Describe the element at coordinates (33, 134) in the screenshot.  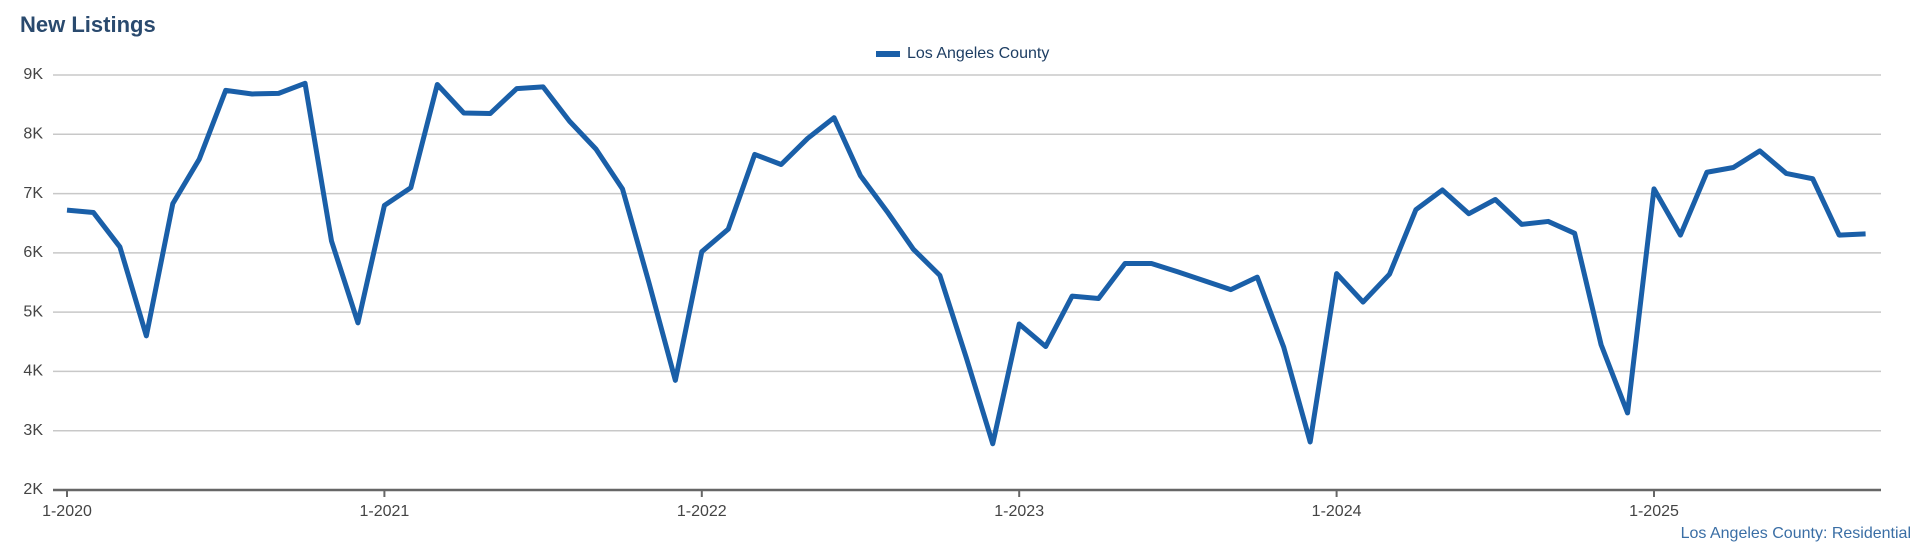
I see `y-tick-label: 8K` at that location.